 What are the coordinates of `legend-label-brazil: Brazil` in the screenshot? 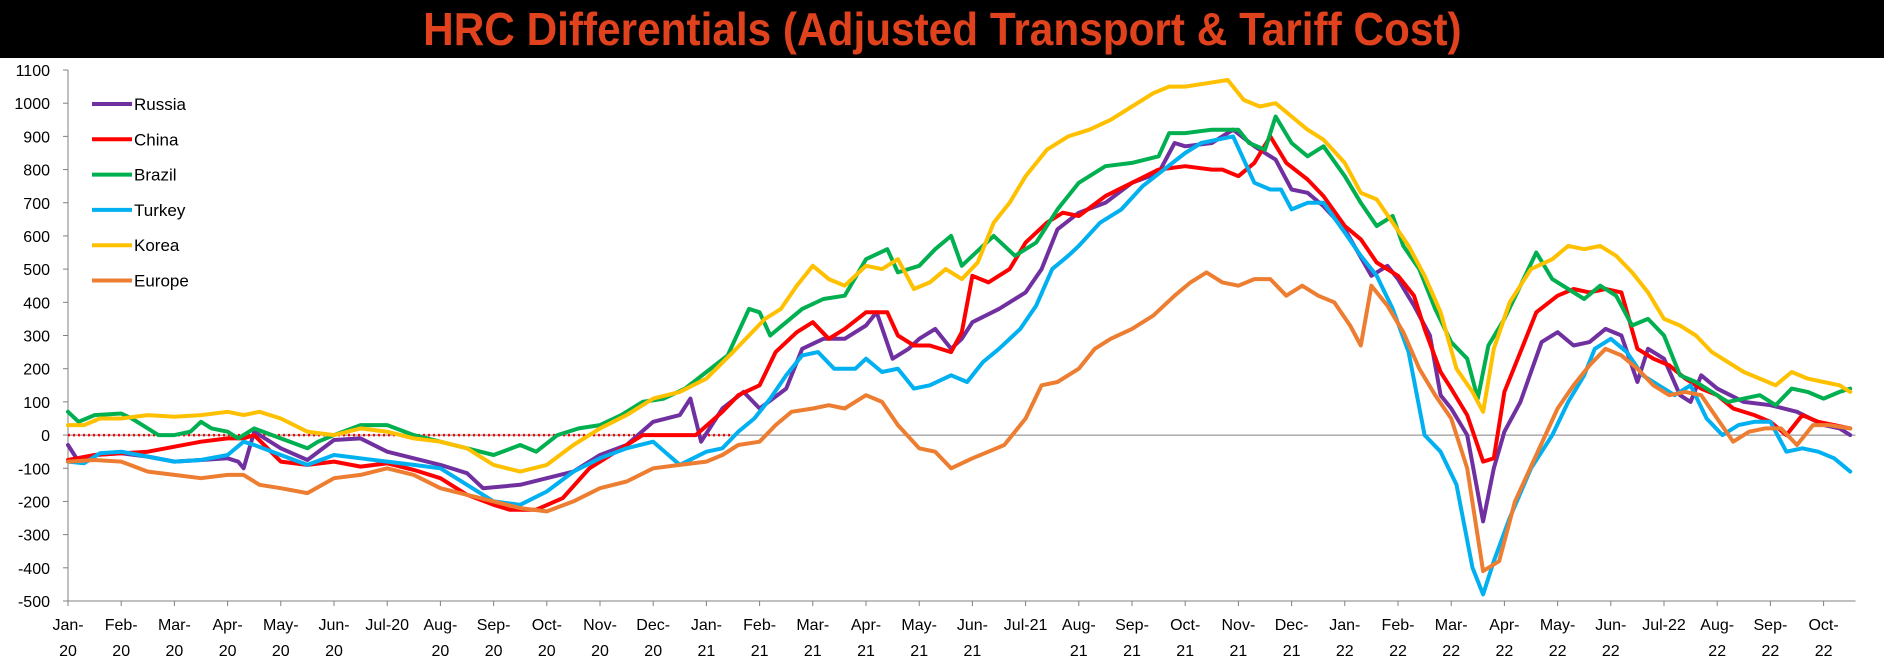 It's located at (155, 175).